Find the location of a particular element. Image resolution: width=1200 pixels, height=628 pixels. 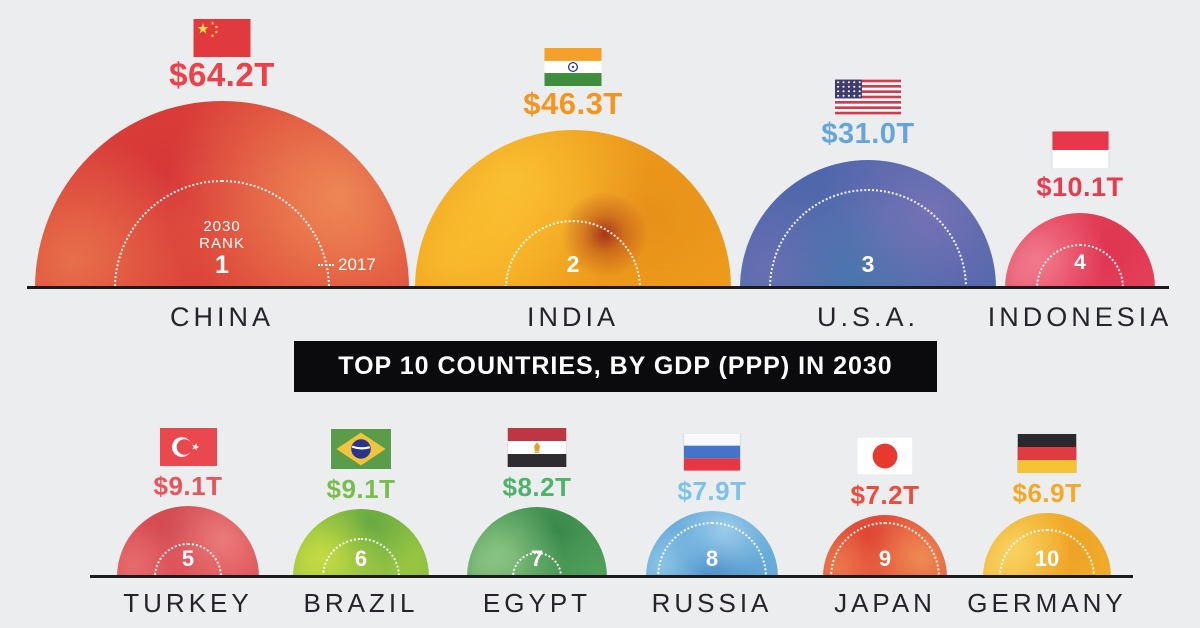

japan-flag-icon is located at coordinates (885, 456).